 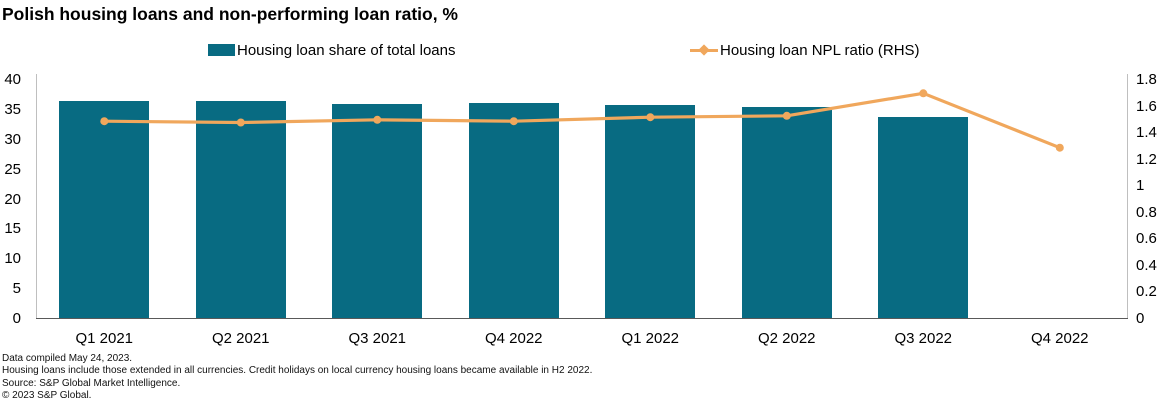 What do you see at coordinates (104, 338) in the screenshot?
I see `x-axis-label-q1-2021-0: Q1 2021` at bounding box center [104, 338].